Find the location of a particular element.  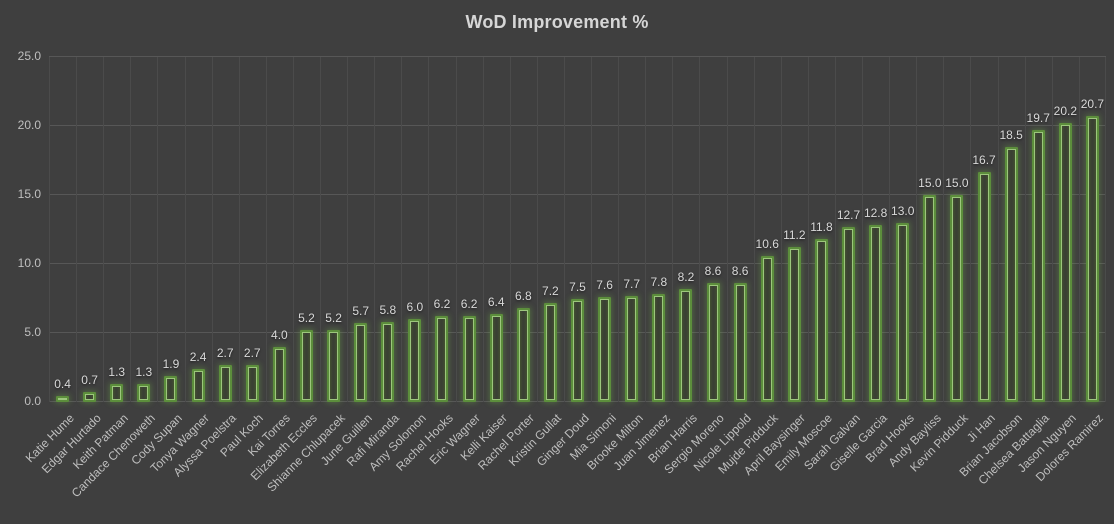

y-axis-tick-label: 5.0 is located at coordinates (32, 332).